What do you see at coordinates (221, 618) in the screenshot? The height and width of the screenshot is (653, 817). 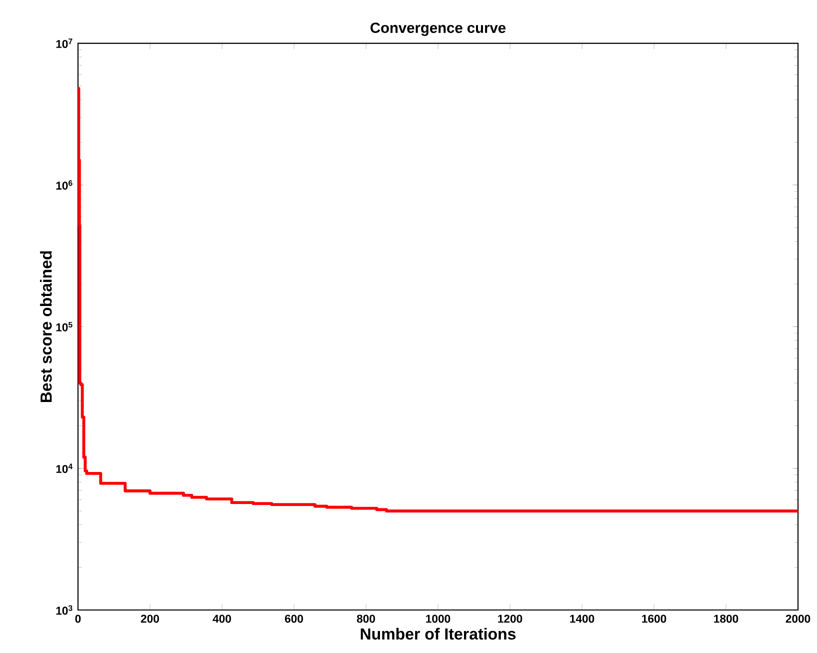 I see `x-tick-label: 400` at bounding box center [221, 618].